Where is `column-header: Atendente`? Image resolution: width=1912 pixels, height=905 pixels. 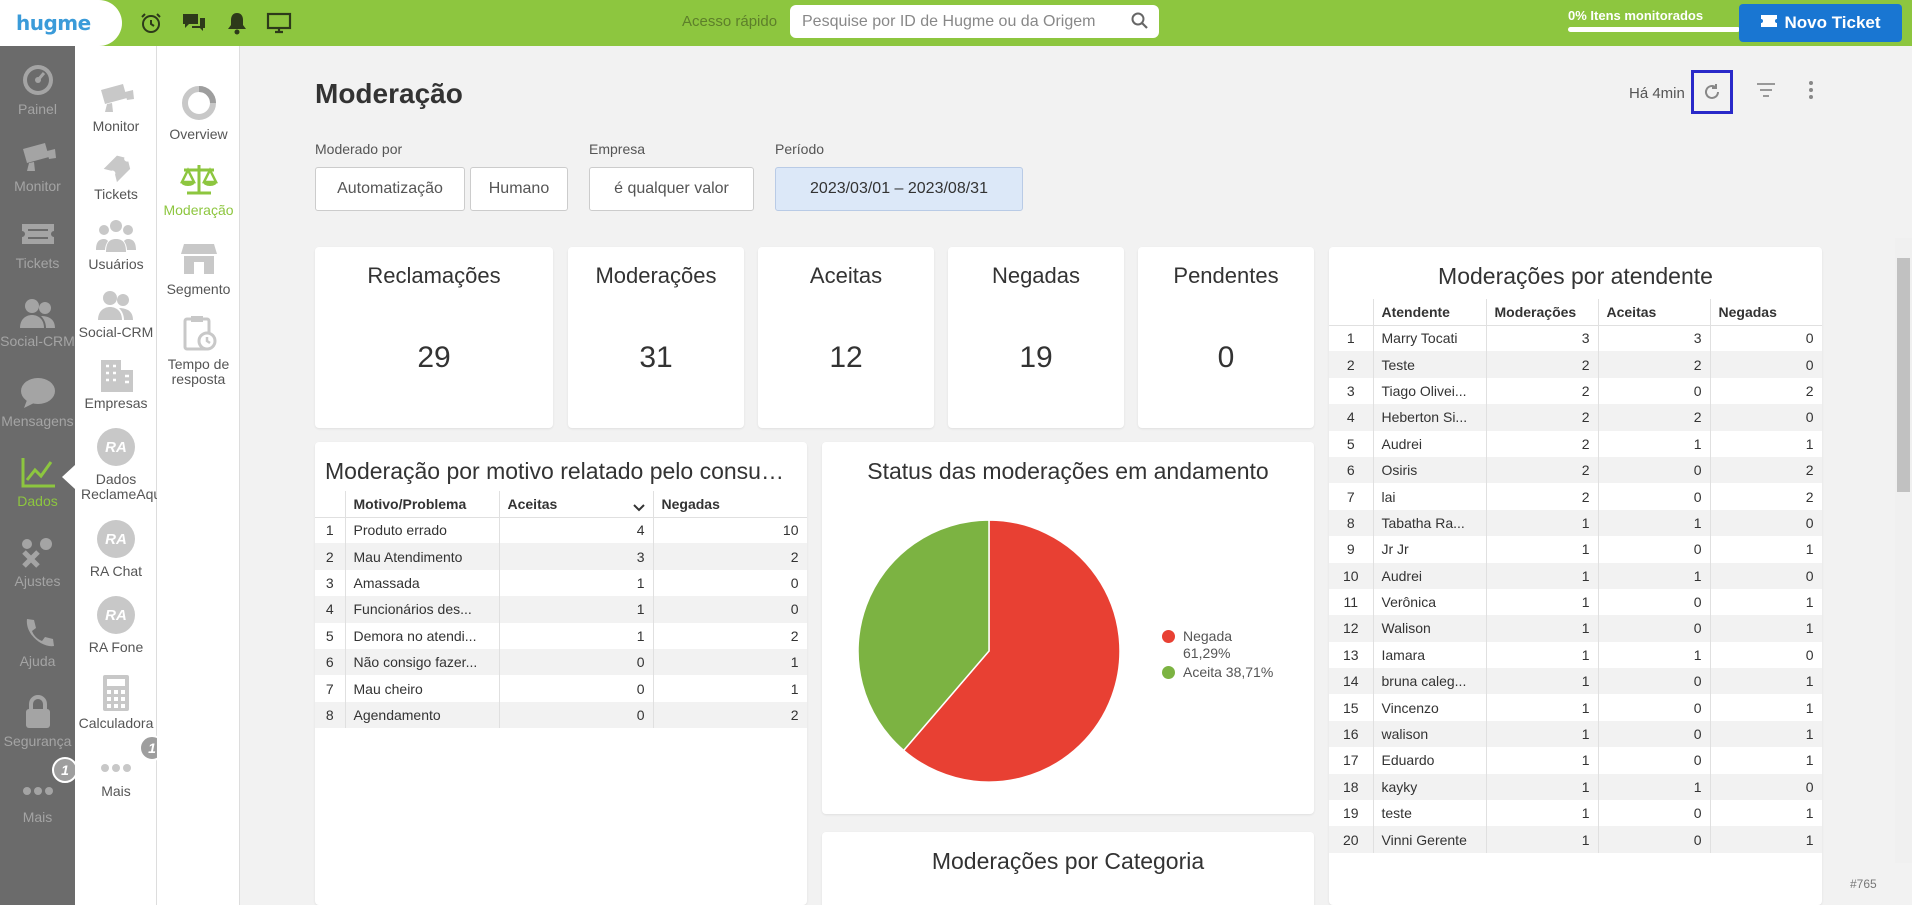 column-header: Atendente is located at coordinates (1430, 312).